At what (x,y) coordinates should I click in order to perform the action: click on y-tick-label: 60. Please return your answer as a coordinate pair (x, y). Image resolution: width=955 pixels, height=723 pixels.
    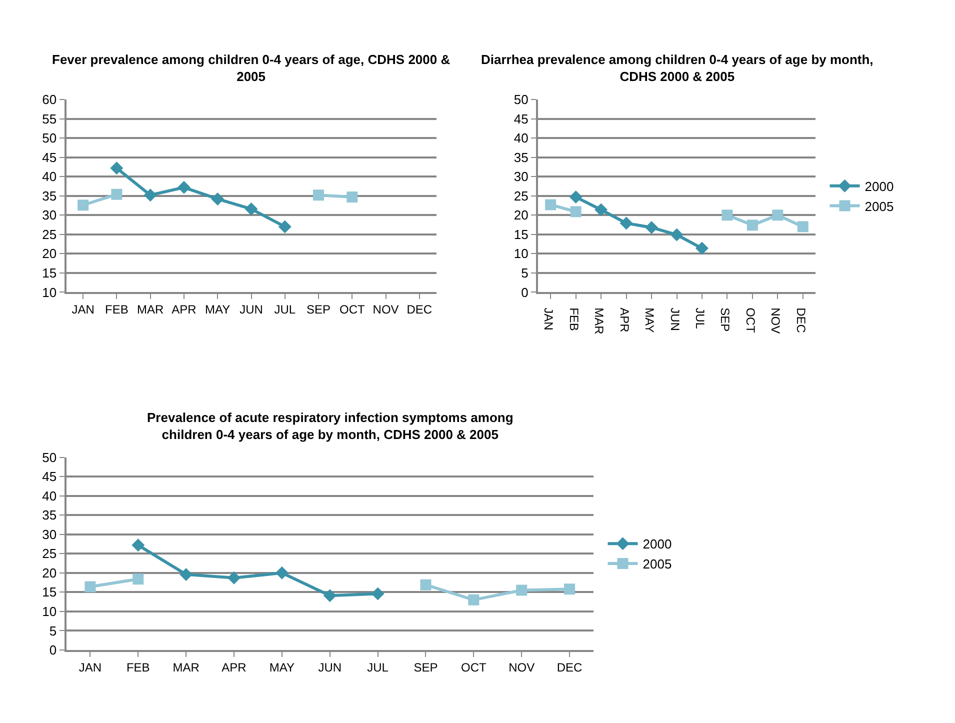
    Looking at the image, I should click on (49, 100).